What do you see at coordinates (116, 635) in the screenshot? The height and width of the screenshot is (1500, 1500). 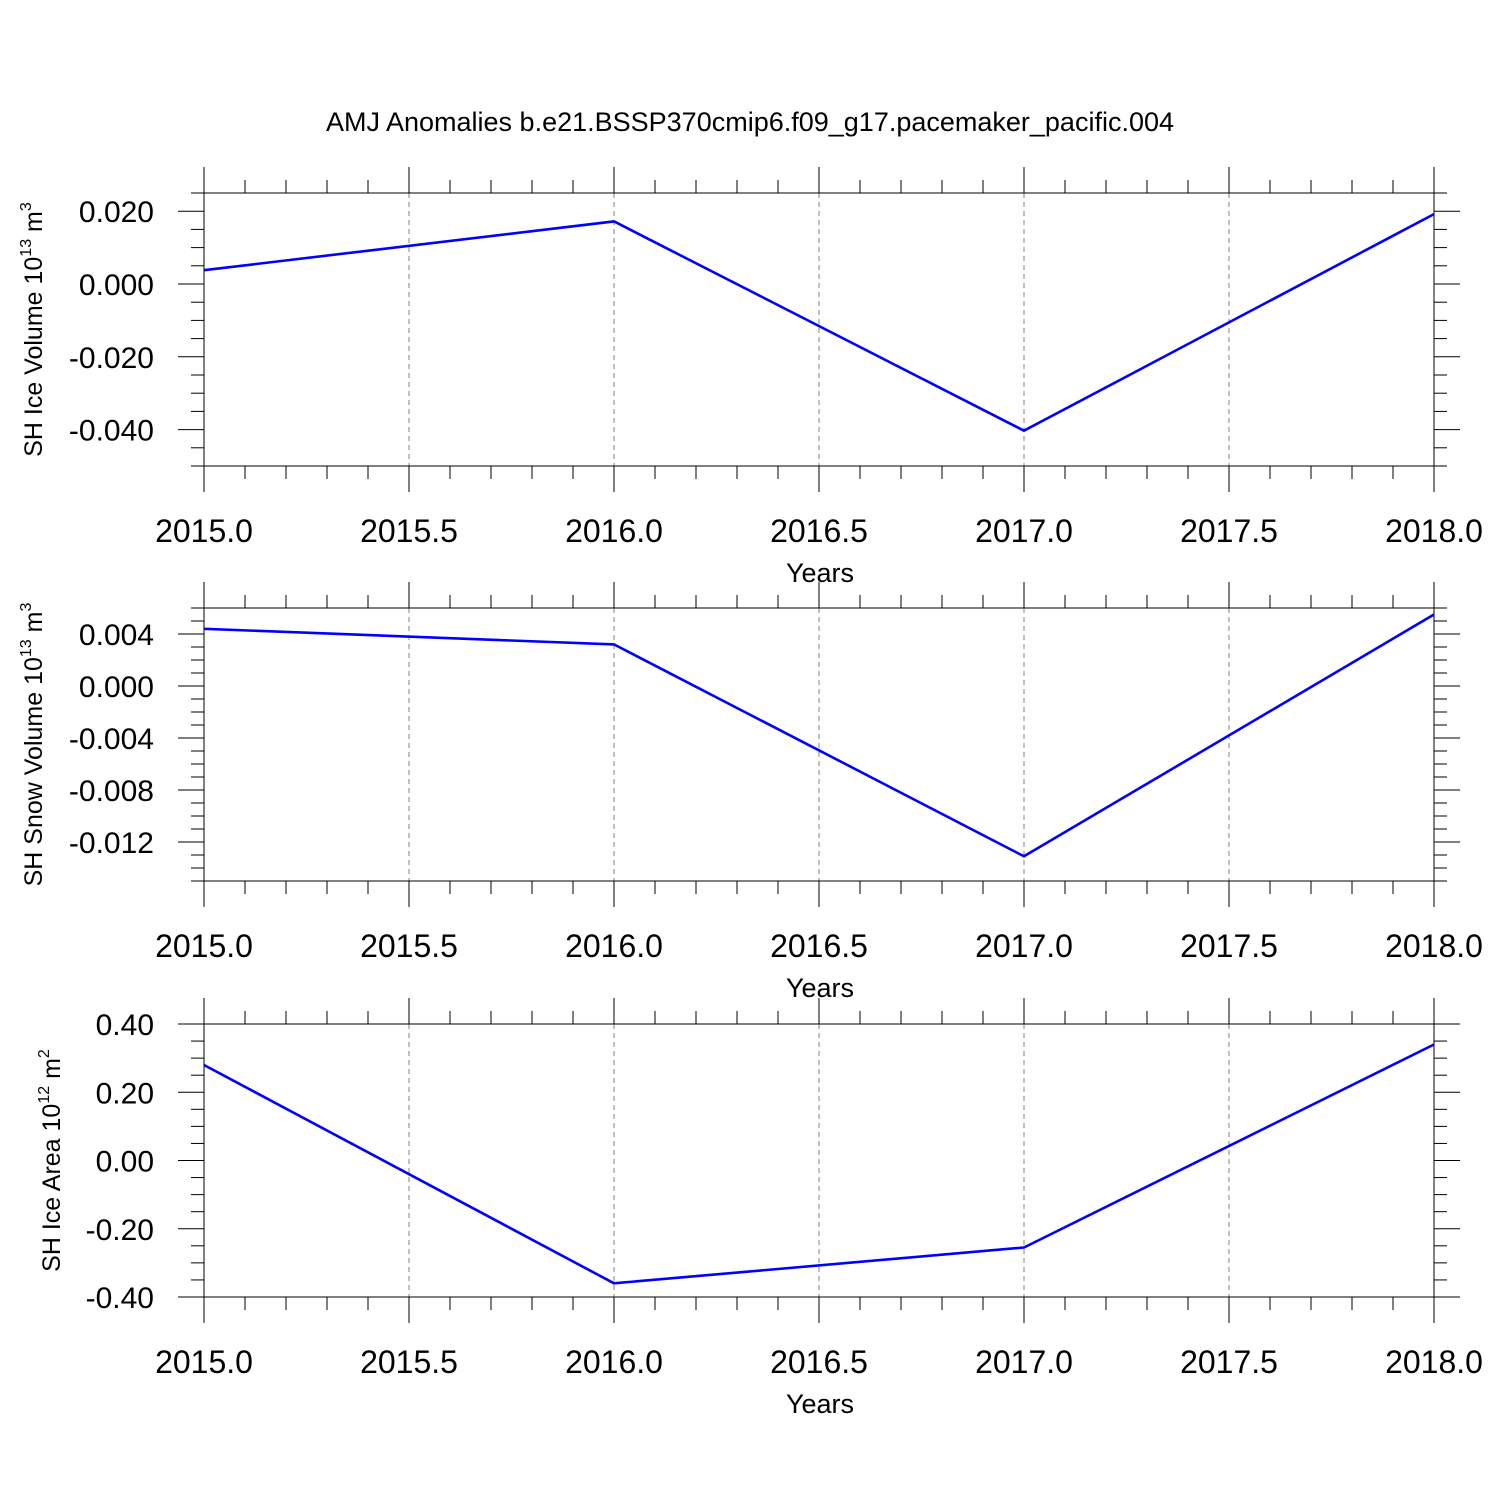 I see `y-tick-label: 0.004` at bounding box center [116, 635].